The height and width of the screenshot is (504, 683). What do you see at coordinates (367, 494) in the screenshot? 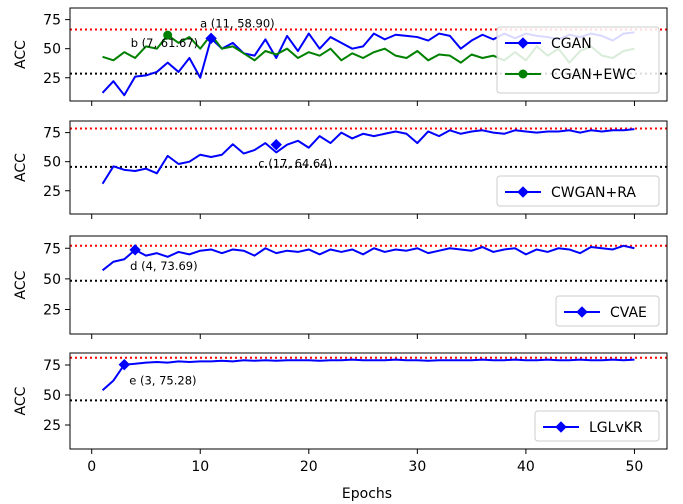
I see `x-axis-label: Epochs` at bounding box center [367, 494].